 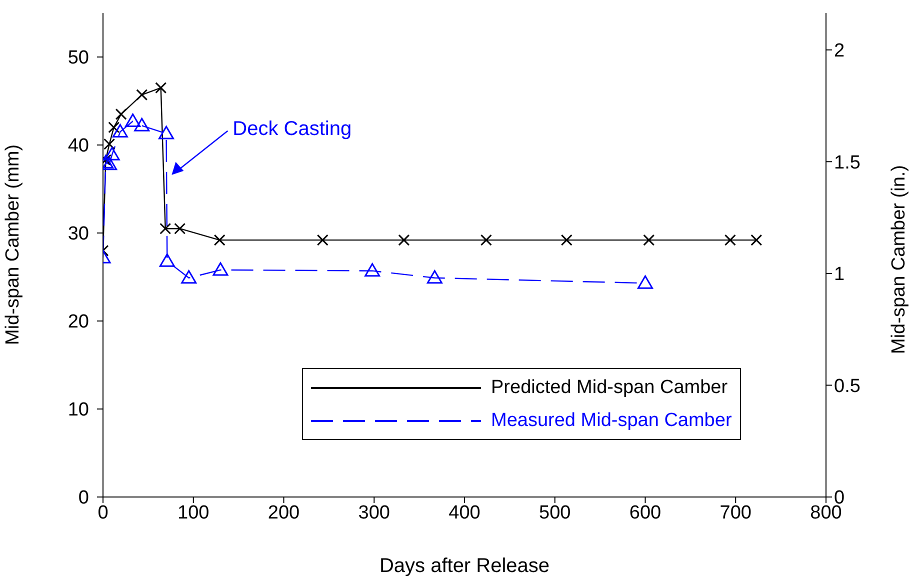 What do you see at coordinates (847, 163) in the screenshot?
I see `y2-tick-label: 1.5` at bounding box center [847, 163].